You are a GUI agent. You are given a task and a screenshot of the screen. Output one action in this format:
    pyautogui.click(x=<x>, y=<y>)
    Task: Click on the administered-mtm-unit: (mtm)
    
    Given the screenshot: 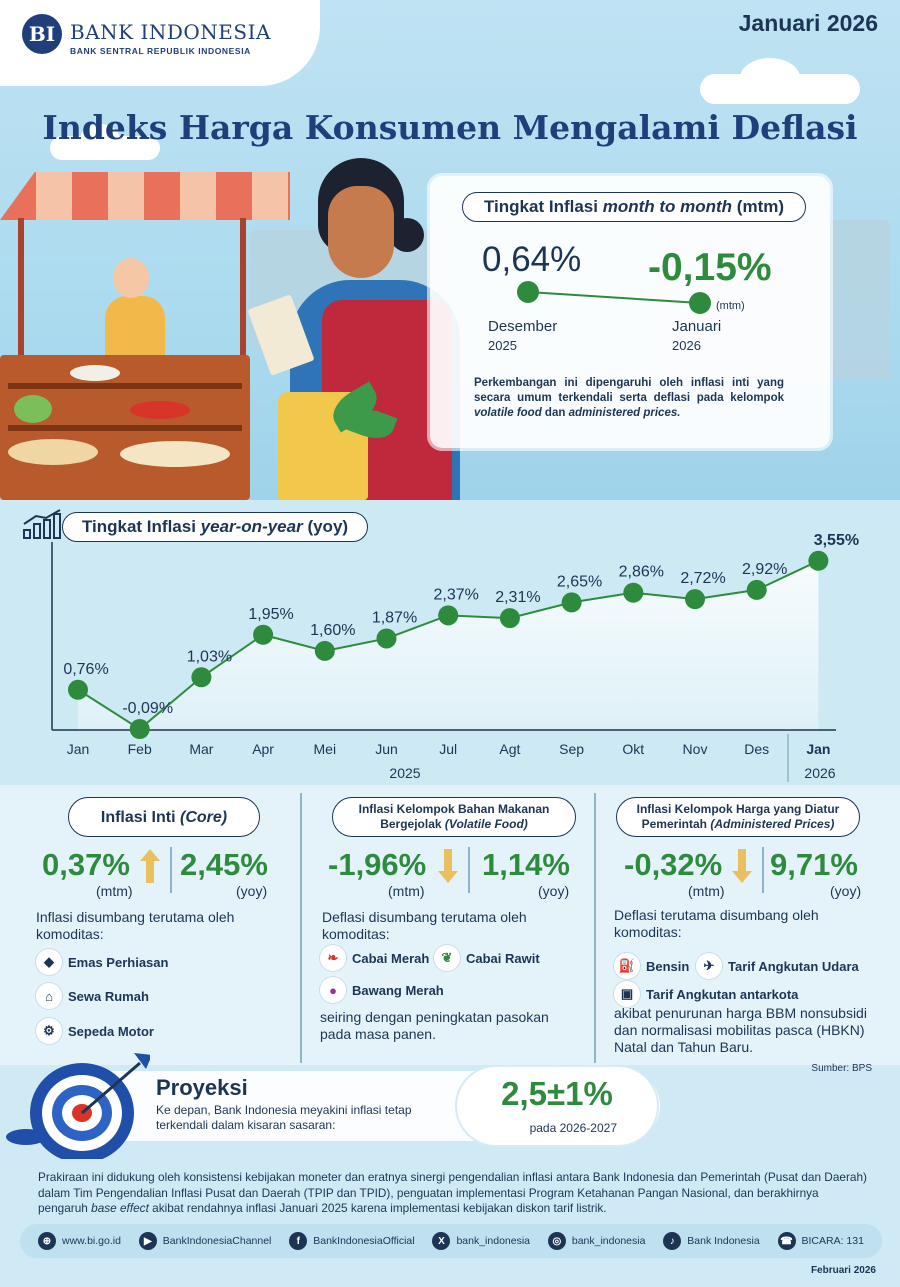 What is the action you would take?
    pyautogui.click(x=706, y=891)
    